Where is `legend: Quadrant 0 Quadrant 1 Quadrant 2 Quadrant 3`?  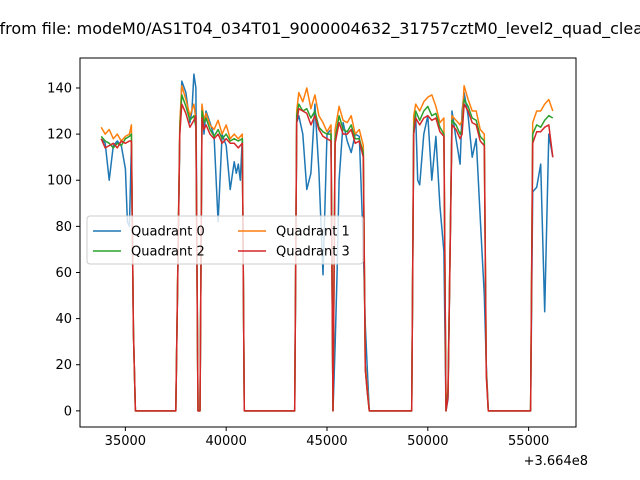
legend: Quadrant 0 Quadrant 1 Quadrant 2 Quadrant 3 is located at coordinates (225, 240).